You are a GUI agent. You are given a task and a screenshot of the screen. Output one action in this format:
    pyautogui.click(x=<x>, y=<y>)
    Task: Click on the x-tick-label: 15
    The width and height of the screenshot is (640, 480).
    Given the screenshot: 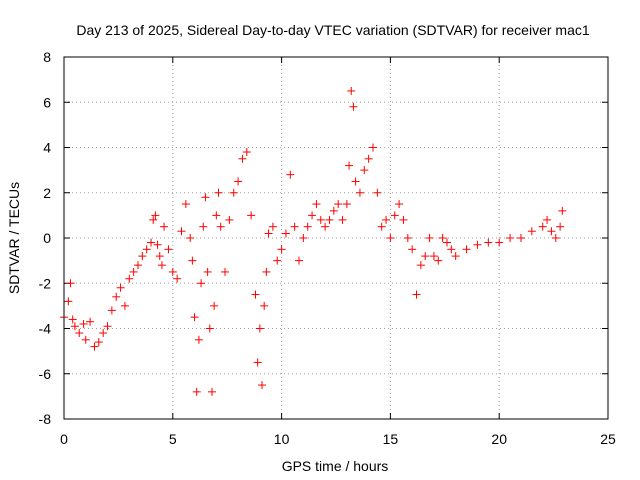 What is the action you would take?
    pyautogui.click(x=391, y=439)
    